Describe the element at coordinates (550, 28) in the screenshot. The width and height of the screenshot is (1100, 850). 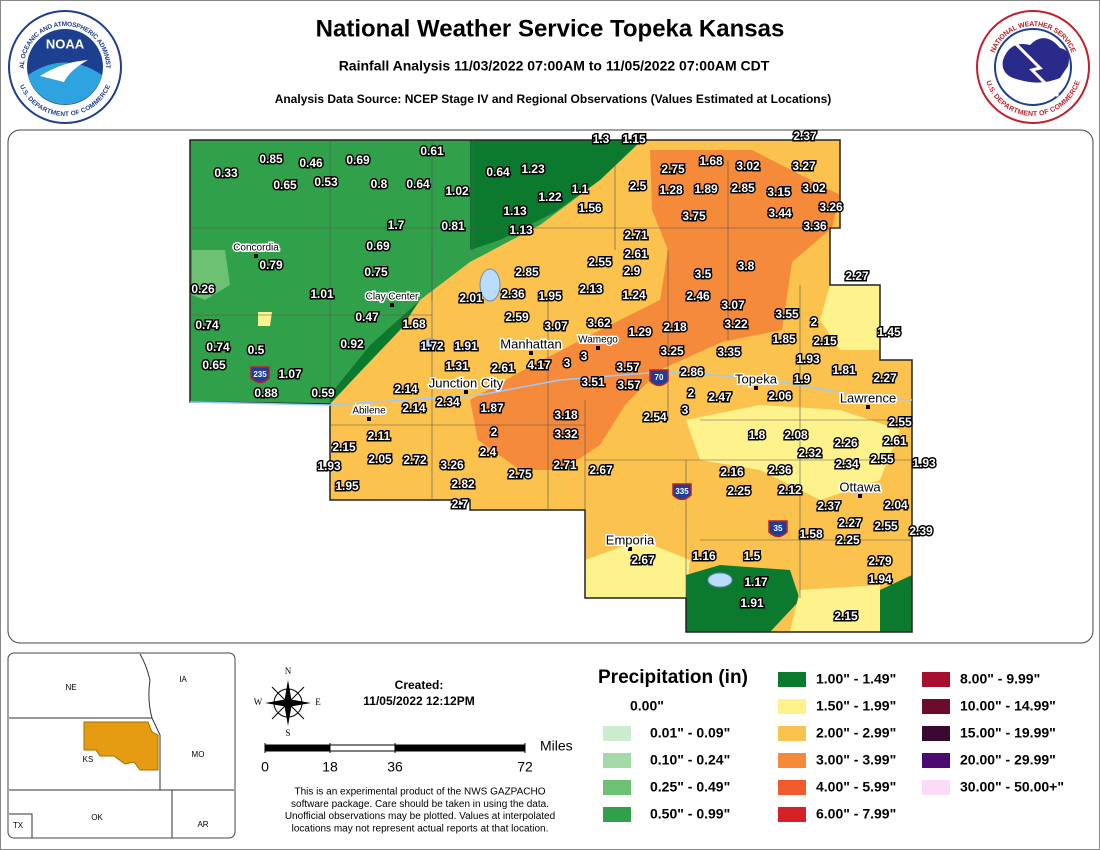
I see `title: National Weather Service Topeka Kansas` at that location.